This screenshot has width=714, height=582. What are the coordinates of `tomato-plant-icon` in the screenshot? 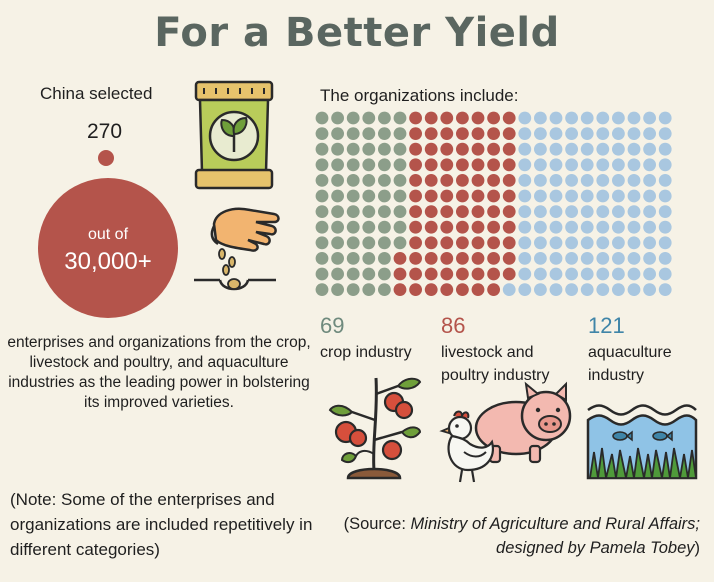 It's located at (375, 428).